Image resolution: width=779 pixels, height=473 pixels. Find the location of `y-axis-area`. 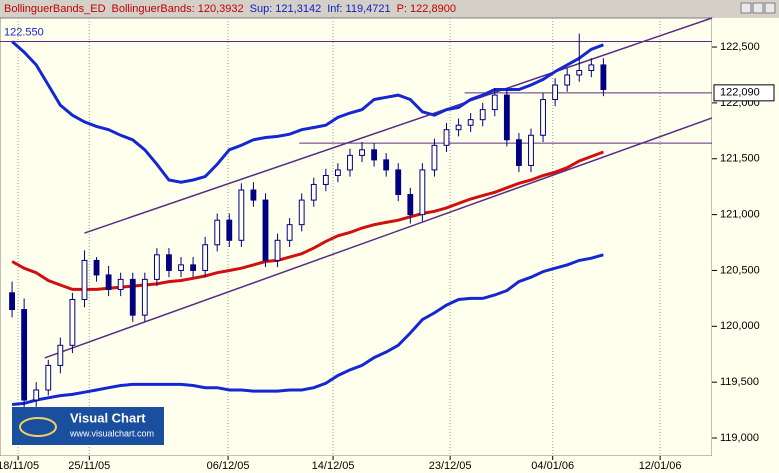

y-axis-area is located at coordinates (745, 237).